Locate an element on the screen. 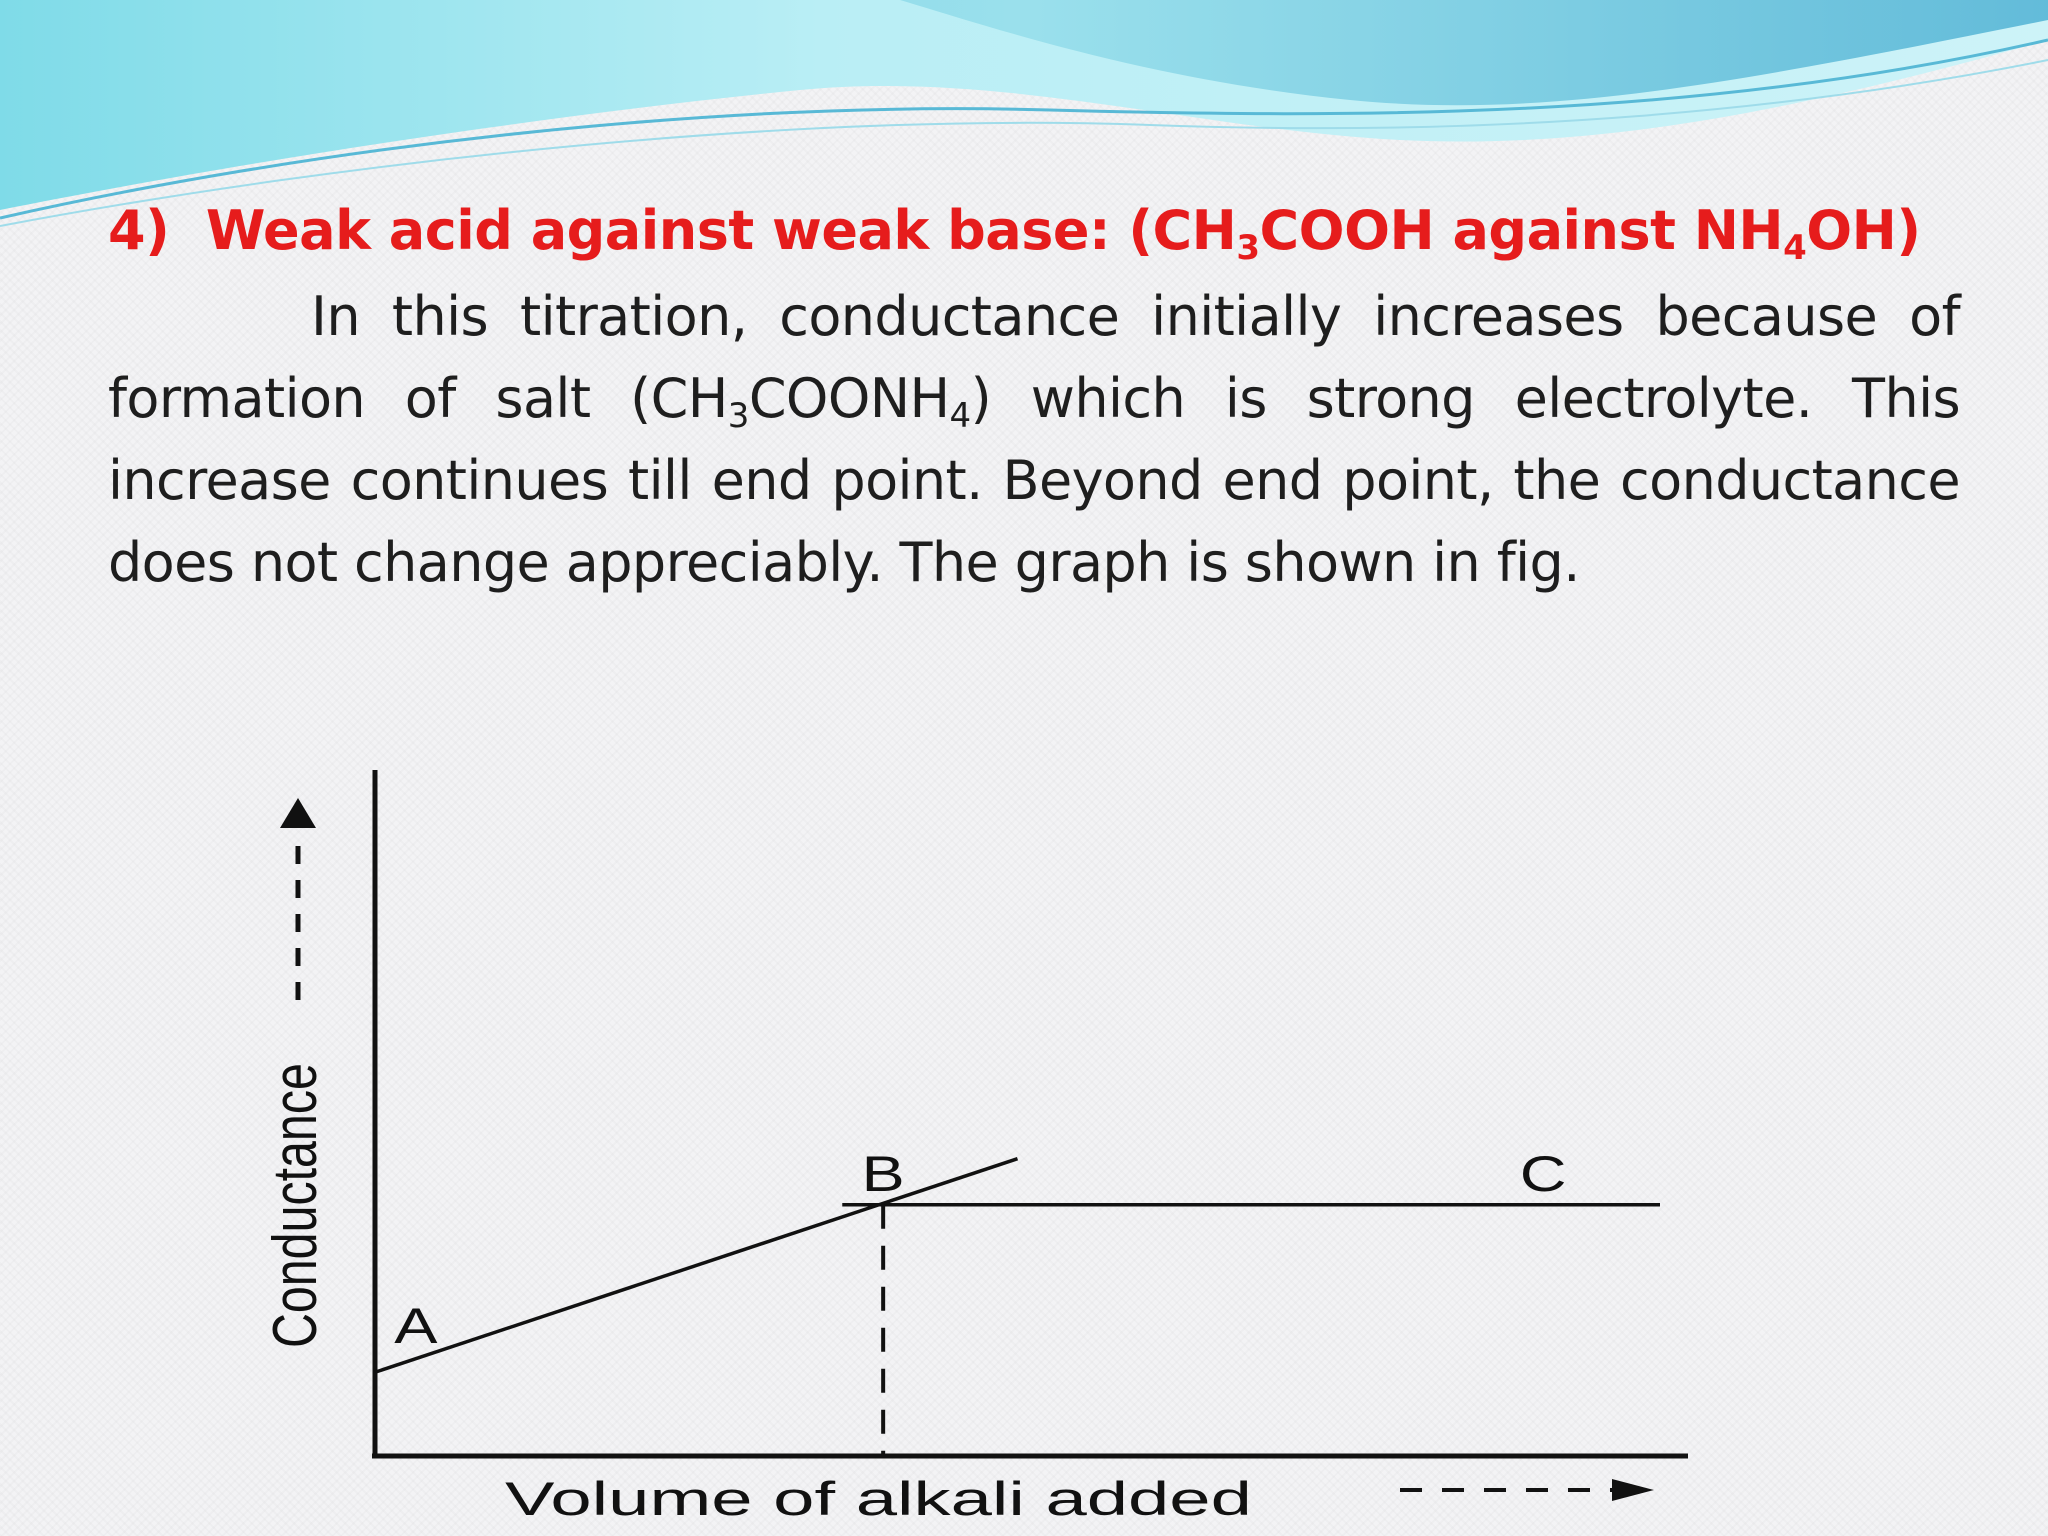 The width and height of the screenshot is (2048, 1536). paragraph-part-2: COONH is located at coordinates (849, 398).